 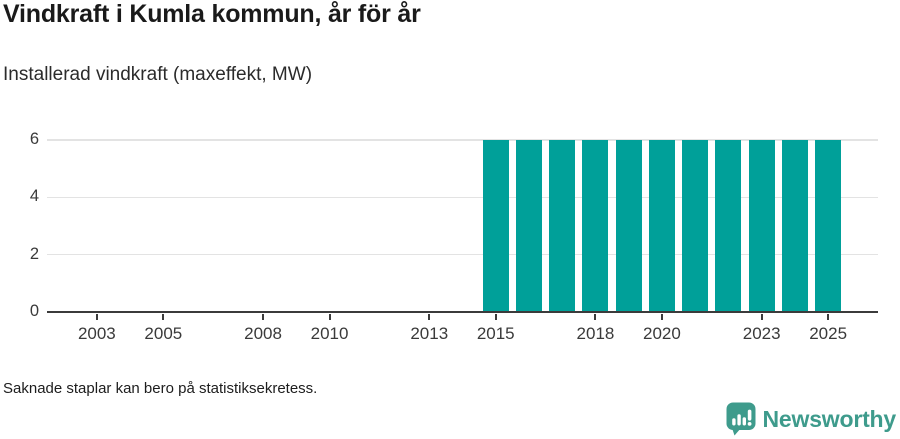 What do you see at coordinates (562, 226) in the screenshot?
I see `bar-2017` at bounding box center [562, 226].